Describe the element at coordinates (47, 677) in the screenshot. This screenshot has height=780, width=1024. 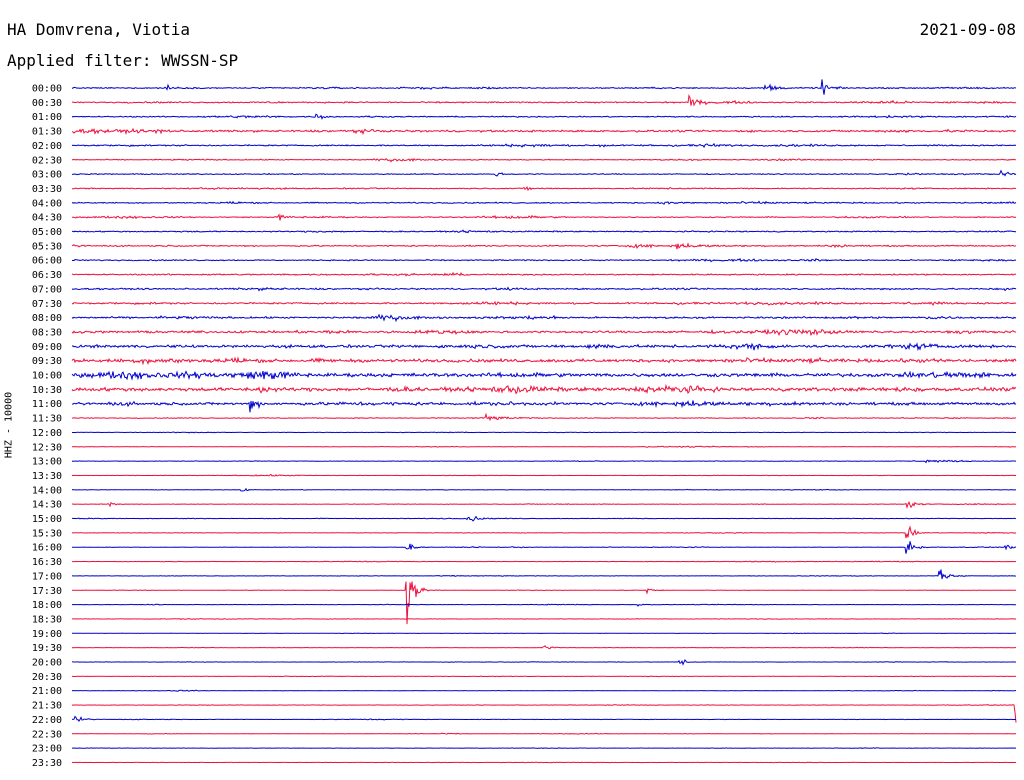
I see `row-time-label: 20:30` at that location.